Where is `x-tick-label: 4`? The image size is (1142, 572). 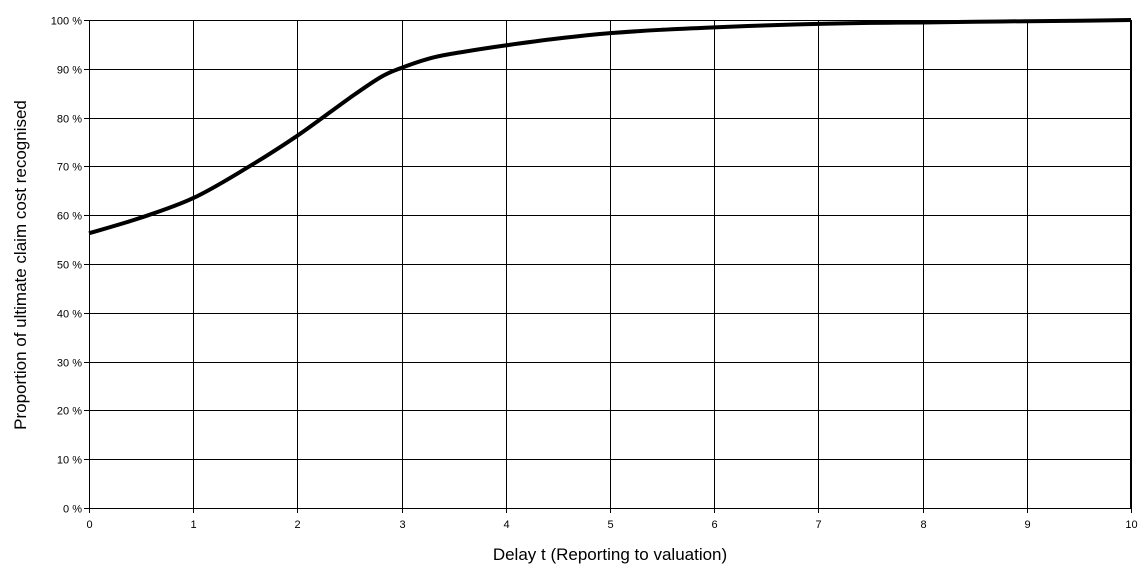 x-tick-label: 4 is located at coordinates (506, 525).